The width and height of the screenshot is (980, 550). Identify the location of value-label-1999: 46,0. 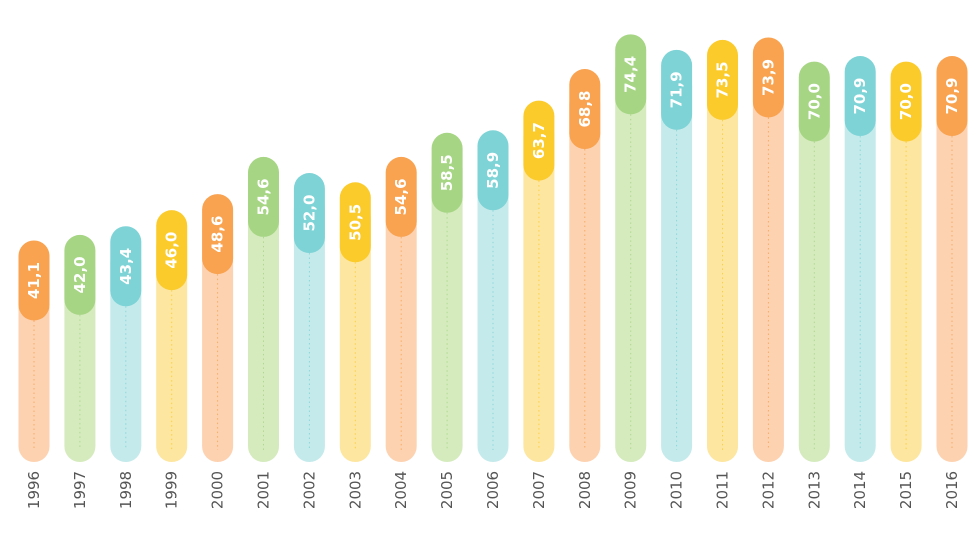
(172, 250).